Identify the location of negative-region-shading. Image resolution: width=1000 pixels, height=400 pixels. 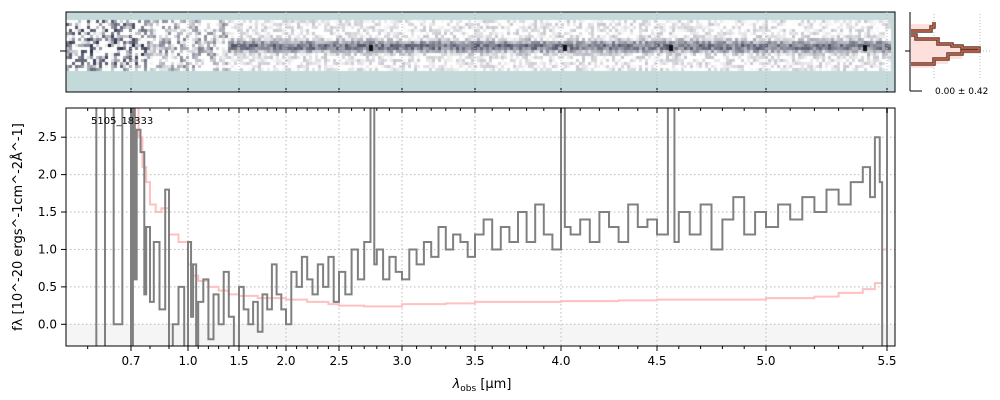
(480, 335).